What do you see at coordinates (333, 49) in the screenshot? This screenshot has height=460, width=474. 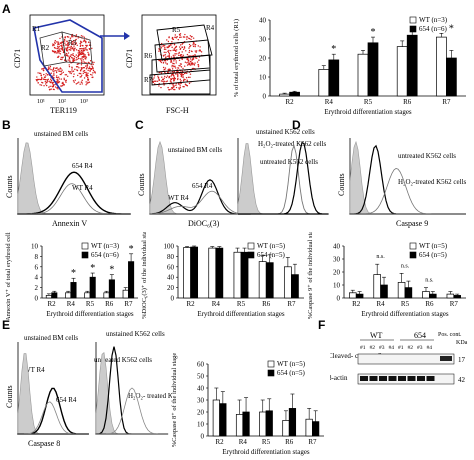 I see `significance-star: *` at bounding box center [333, 49].